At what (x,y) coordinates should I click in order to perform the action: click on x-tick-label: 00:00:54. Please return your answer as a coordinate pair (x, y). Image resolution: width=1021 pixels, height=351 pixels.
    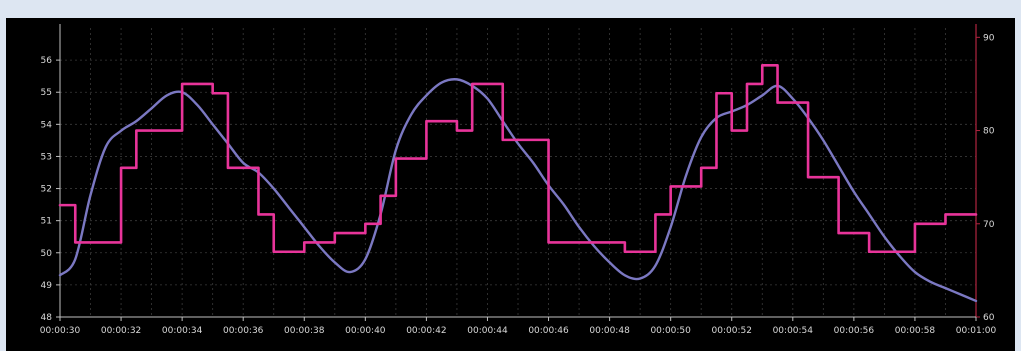
    Looking at the image, I should click on (793, 331).